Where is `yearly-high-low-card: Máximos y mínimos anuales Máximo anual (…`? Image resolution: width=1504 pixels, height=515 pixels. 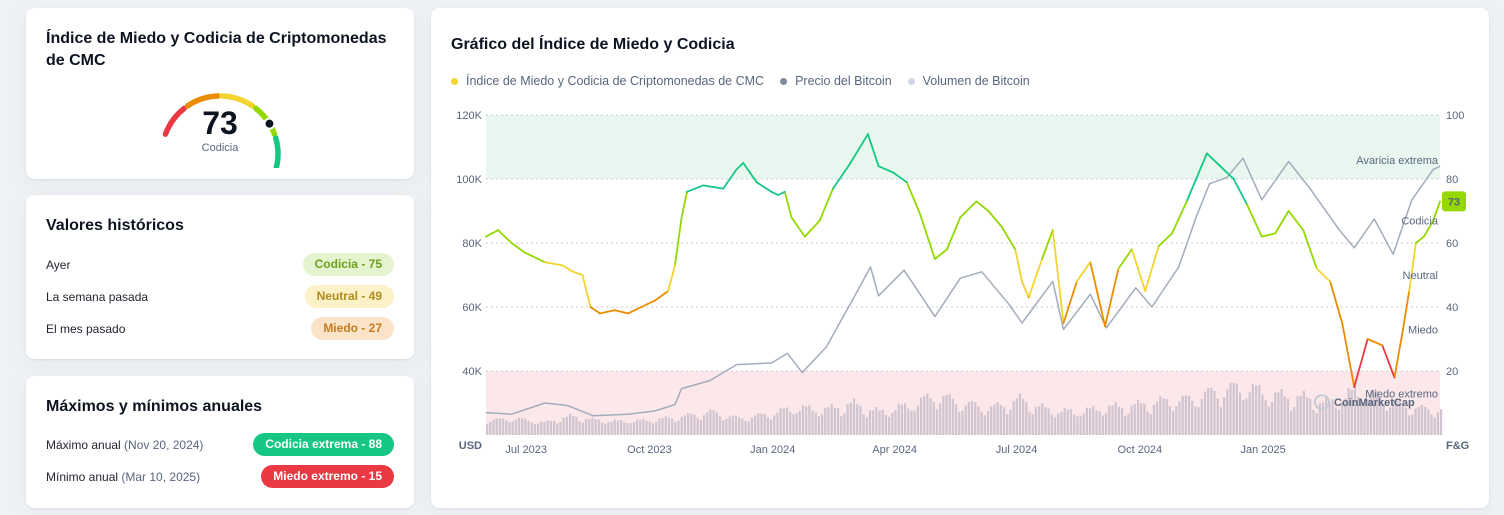 yearly-high-low-card: Máximos y mínimos anuales Máximo anual (… is located at coordinates (220, 442).